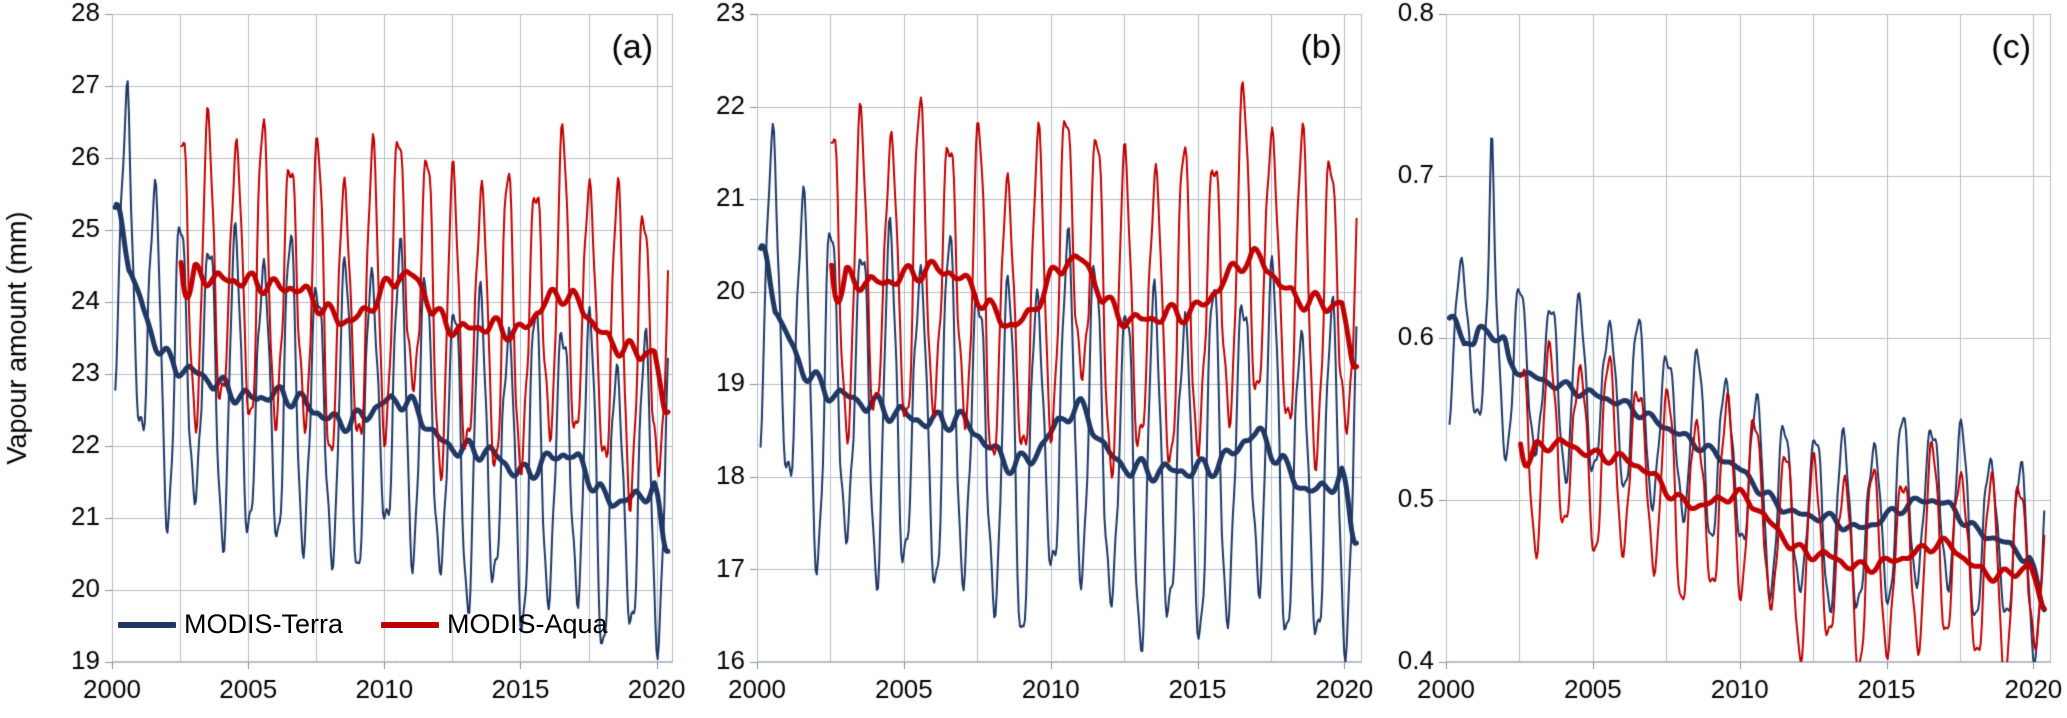 This screenshot has width=2067, height=718. What do you see at coordinates (264, 624) in the screenshot?
I see `legend-label-modis-terra: MODIS-Terra` at bounding box center [264, 624].